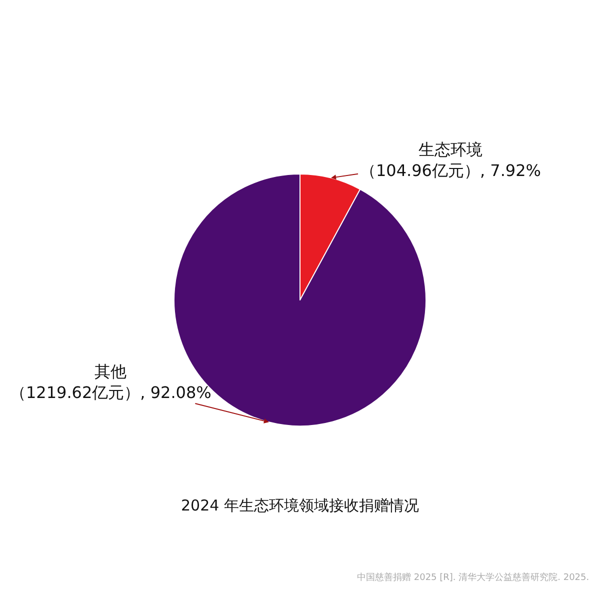 This screenshot has height=600, width=600. I want to click on data-label: （1219.62亿元）, 92.08%, so click(111, 392).